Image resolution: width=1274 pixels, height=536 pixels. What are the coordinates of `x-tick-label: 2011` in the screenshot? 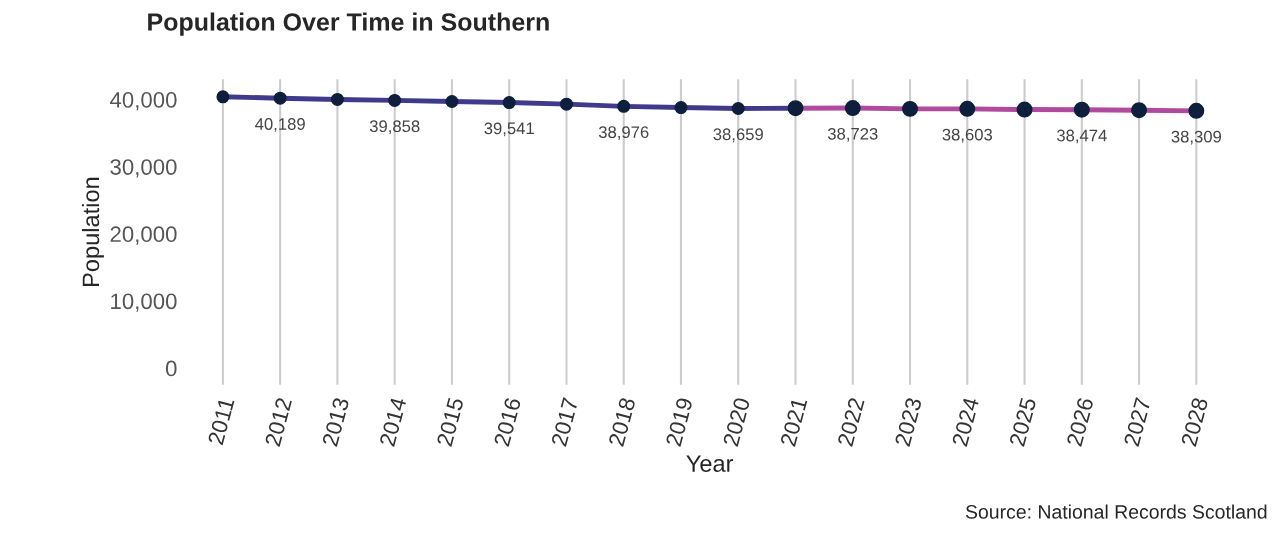 It's located at (221, 421).